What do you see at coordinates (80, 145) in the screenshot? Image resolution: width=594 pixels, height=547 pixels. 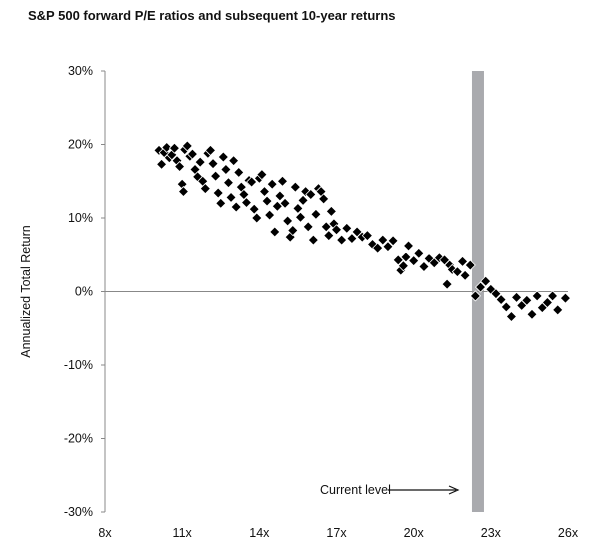 I see `y-tick-label: 20%` at bounding box center [80, 145].